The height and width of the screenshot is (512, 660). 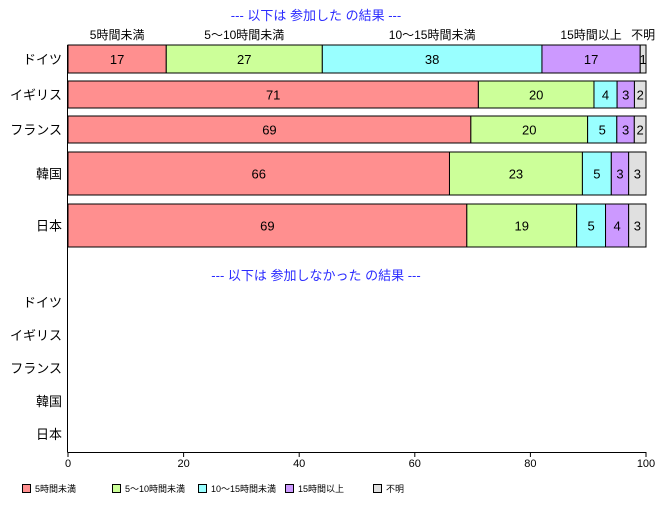 What do you see at coordinates (415, 464) in the screenshot?
I see `x-tick-label: 60` at bounding box center [415, 464].